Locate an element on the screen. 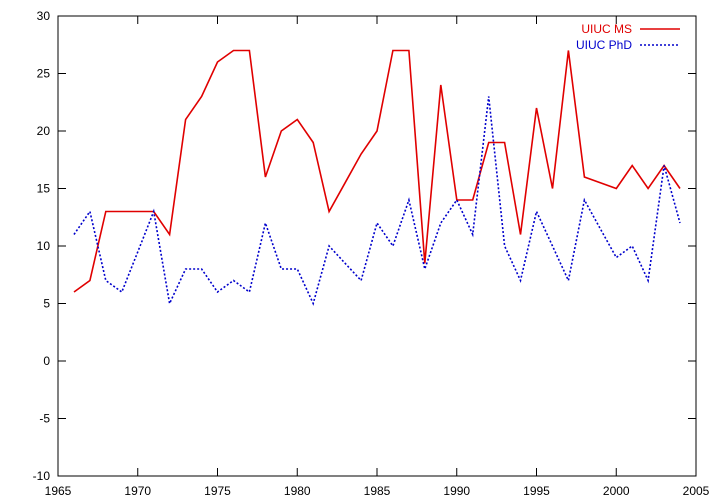 The height and width of the screenshot is (504, 720). x-tick-label: 1975 is located at coordinates (217, 491).